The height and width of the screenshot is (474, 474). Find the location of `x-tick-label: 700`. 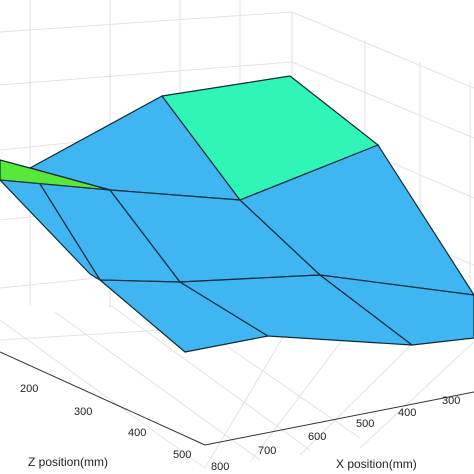

x-tick-label: 700 is located at coordinates (267, 451).